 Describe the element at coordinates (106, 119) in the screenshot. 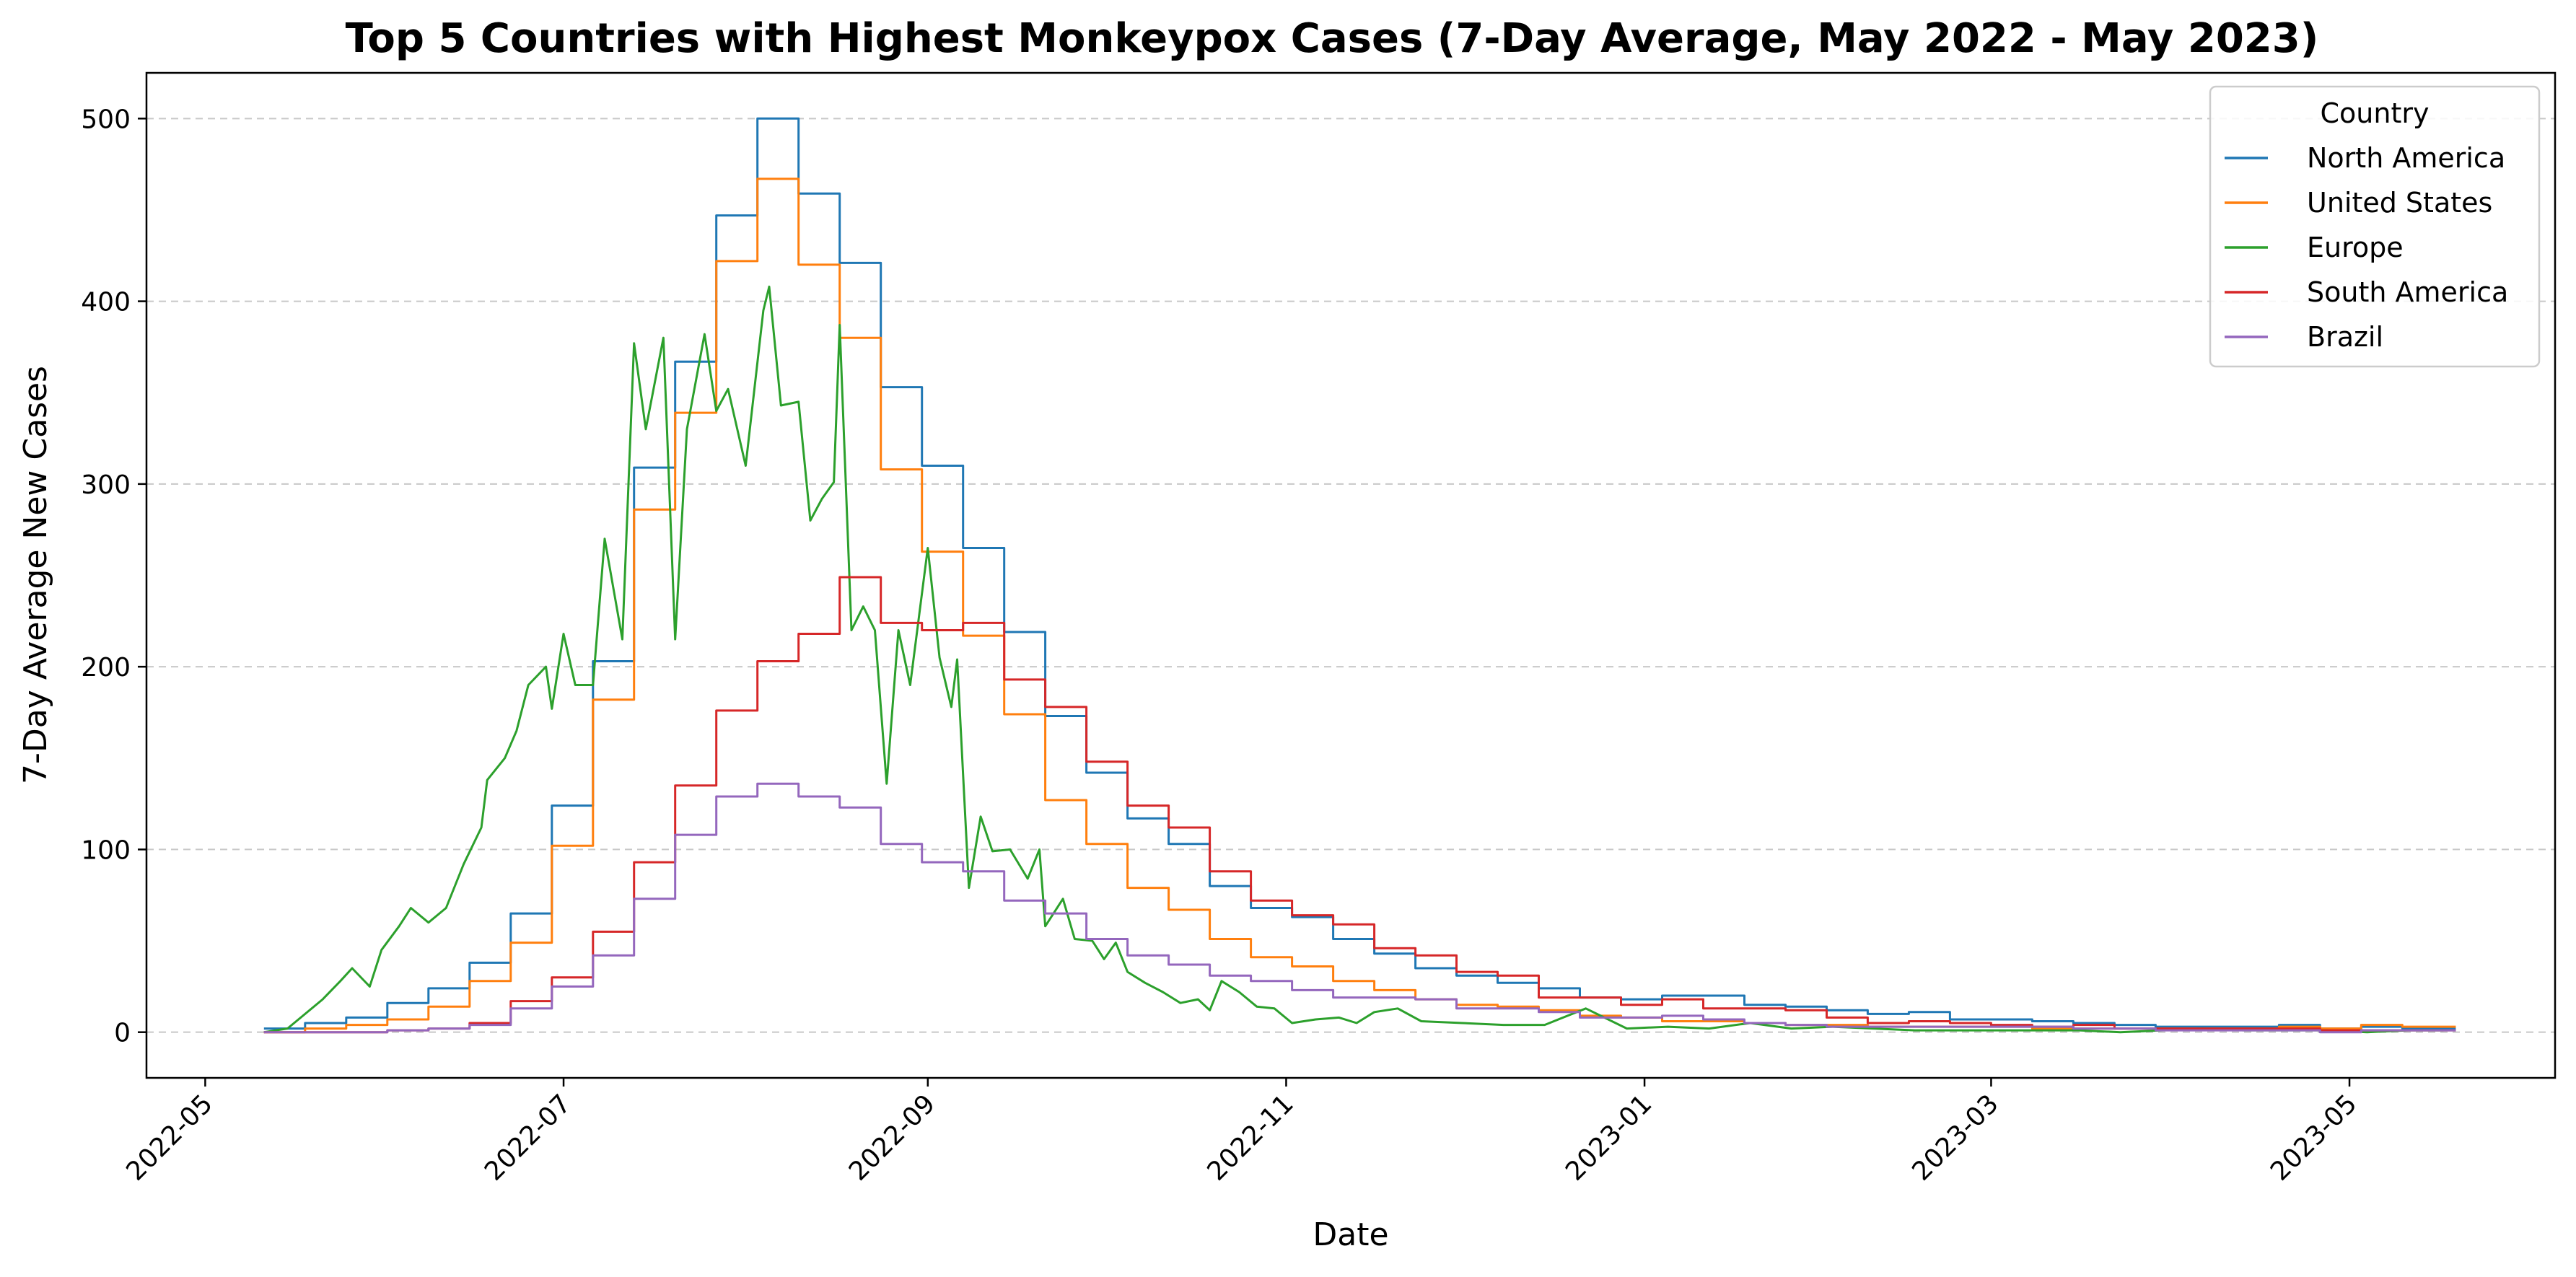

I see `y-tick-label: 500` at that location.